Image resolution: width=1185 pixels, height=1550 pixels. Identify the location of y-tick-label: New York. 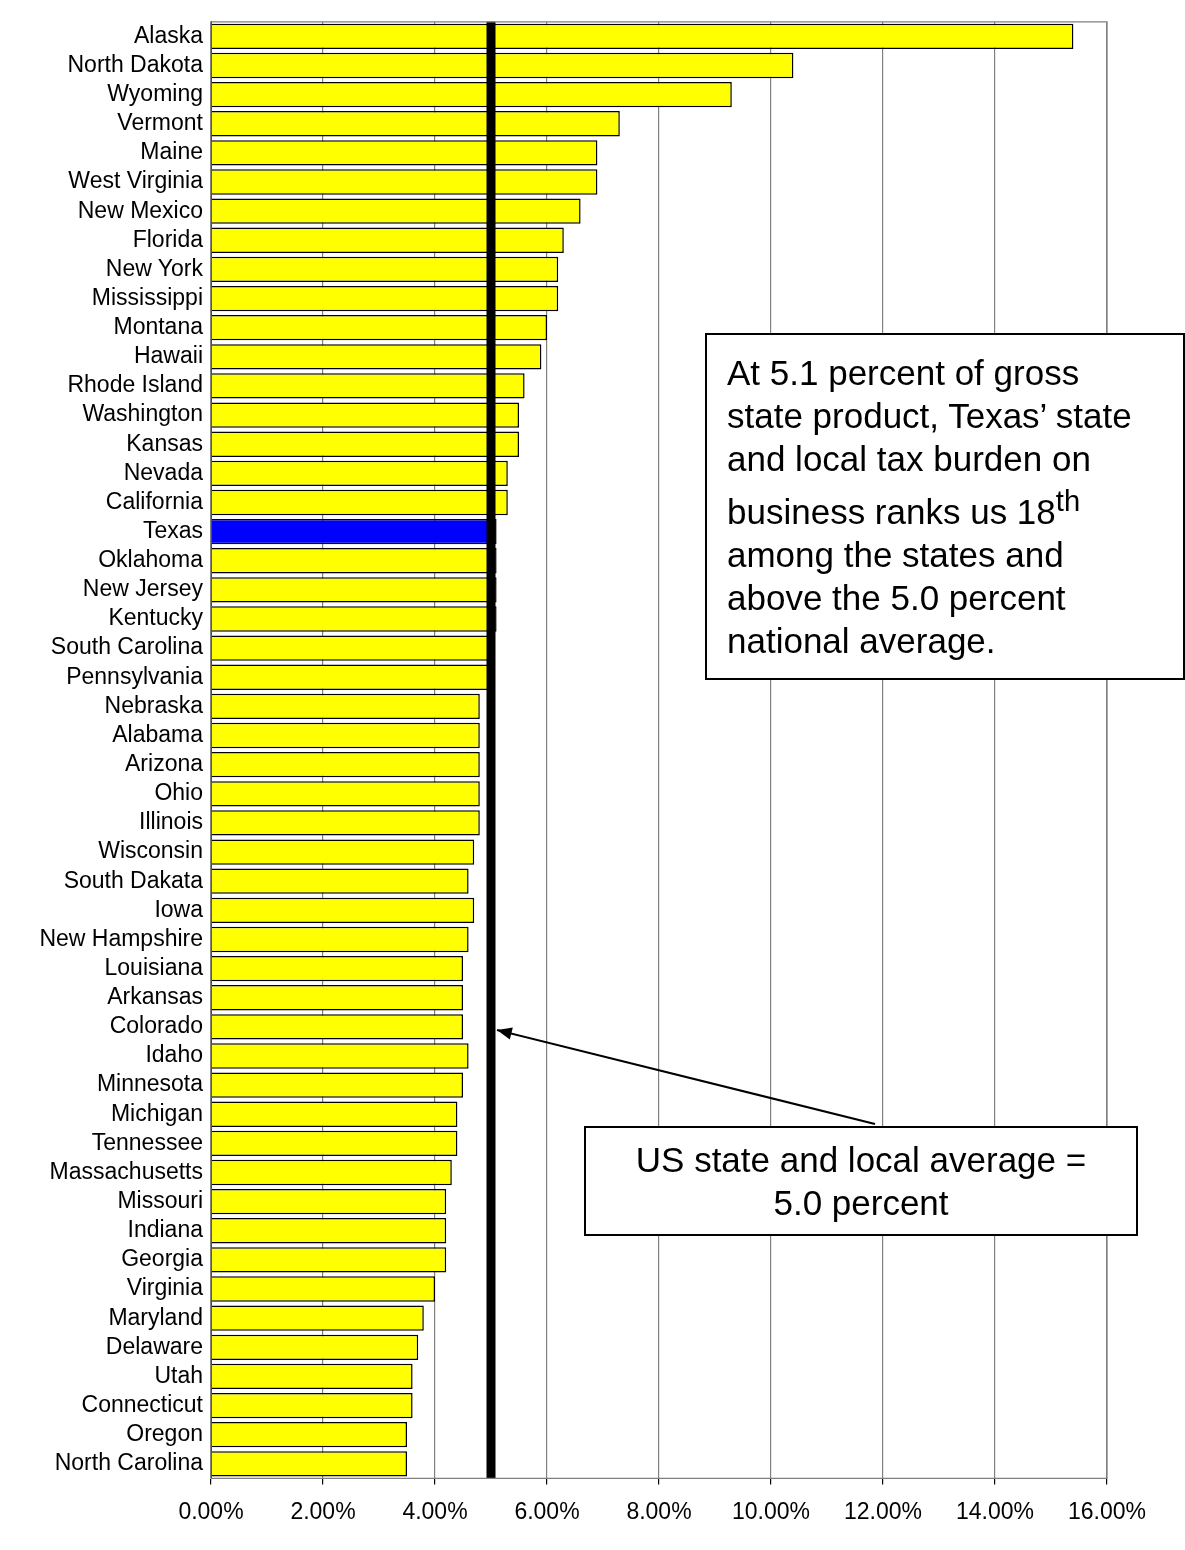
(154, 267).